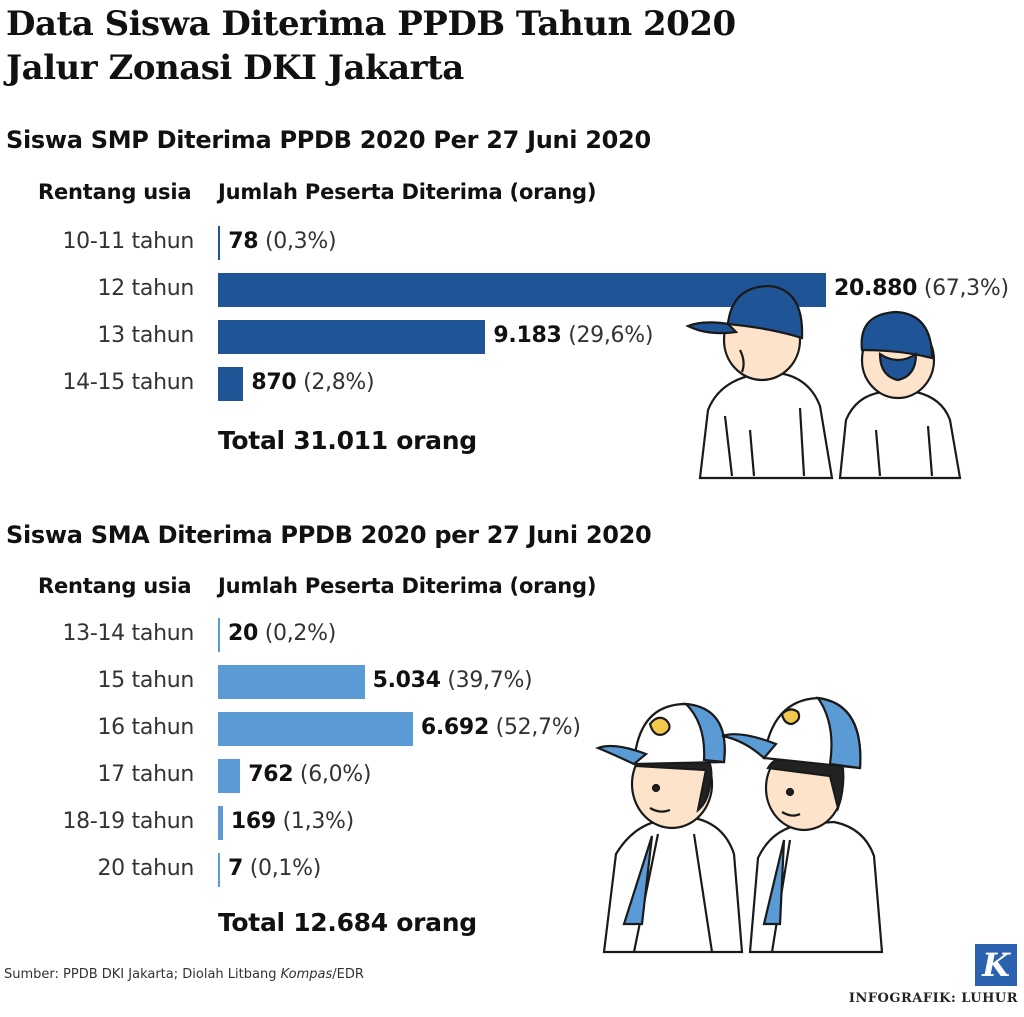  Describe the element at coordinates (128, 382) in the screenshot. I see `smp-age-label: 14-15 tahun` at that location.